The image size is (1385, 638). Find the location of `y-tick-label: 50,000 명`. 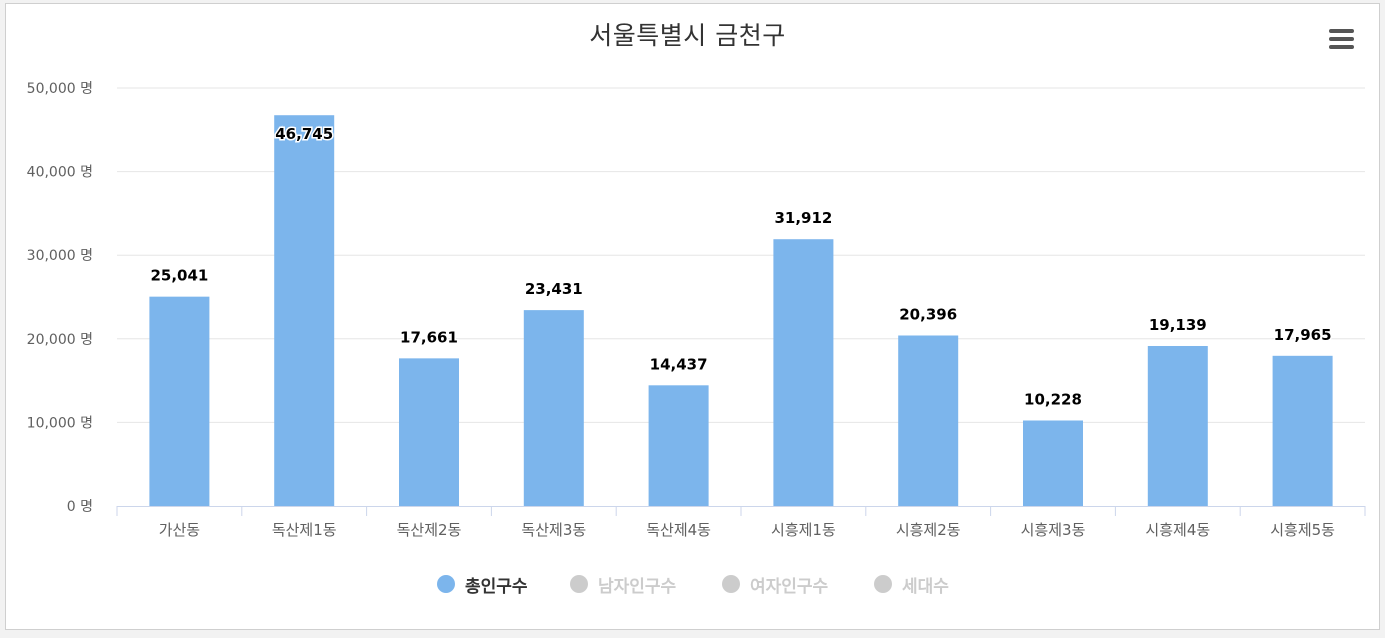

y-tick-label: 50,000 명 is located at coordinates (60, 89).